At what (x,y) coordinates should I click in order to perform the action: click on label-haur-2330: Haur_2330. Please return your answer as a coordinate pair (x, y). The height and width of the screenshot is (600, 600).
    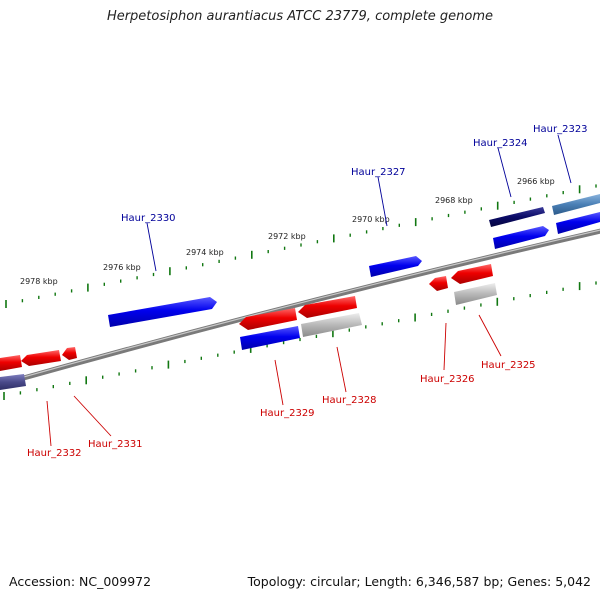
    Looking at the image, I should click on (148, 218).